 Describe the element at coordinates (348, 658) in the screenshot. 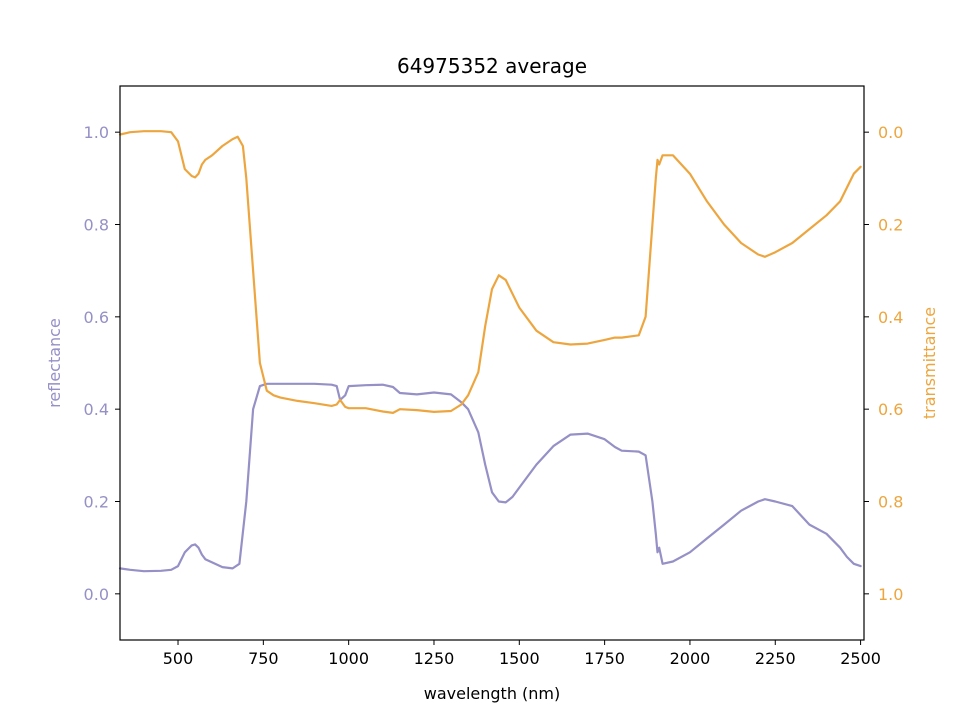

I see `x-tick-label: 1000` at that location.